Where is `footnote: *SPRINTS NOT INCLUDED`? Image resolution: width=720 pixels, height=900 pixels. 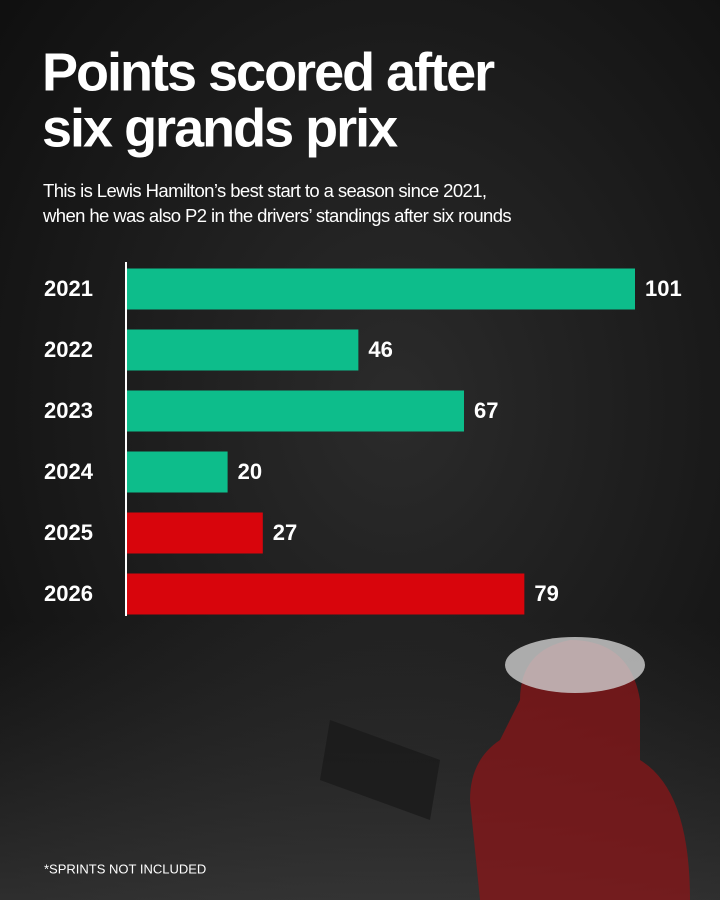
footnote: *SPRINTS NOT INCLUDED is located at coordinates (125, 868).